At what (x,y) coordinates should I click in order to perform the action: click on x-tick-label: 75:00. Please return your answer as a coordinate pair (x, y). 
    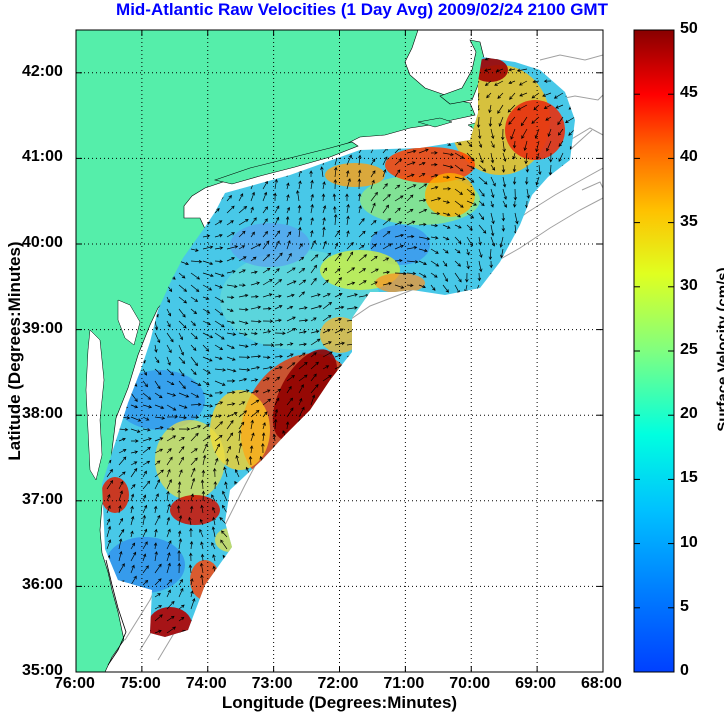
    Looking at the image, I should click on (140, 683).